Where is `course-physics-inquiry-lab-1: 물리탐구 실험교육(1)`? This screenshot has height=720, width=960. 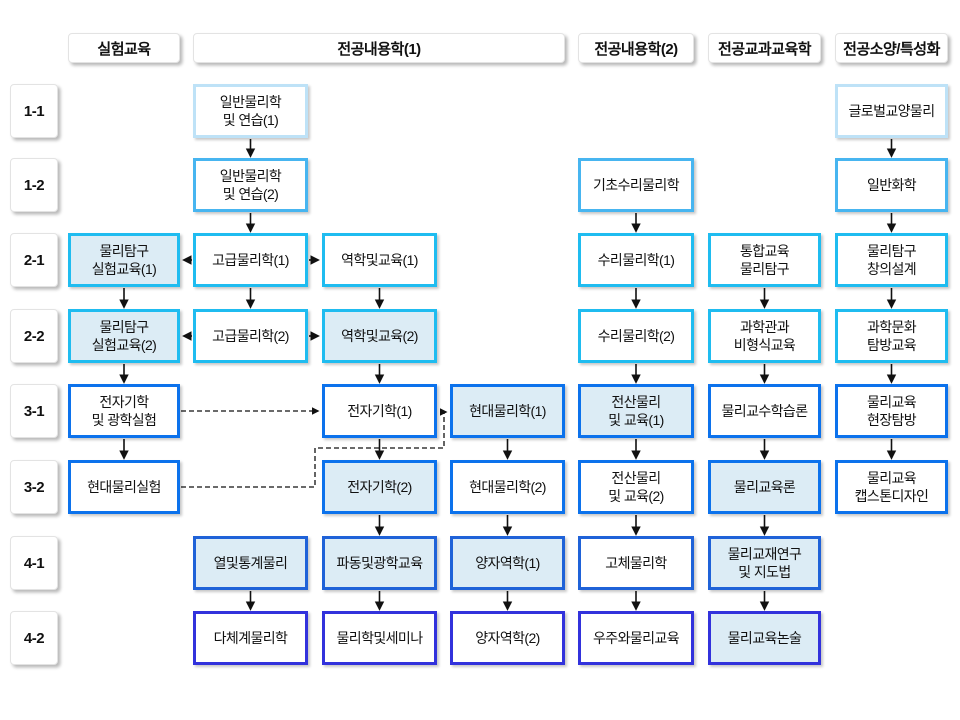 course-physics-inquiry-lab-1: 물리탐구 실험교육(1) is located at coordinates (124, 260).